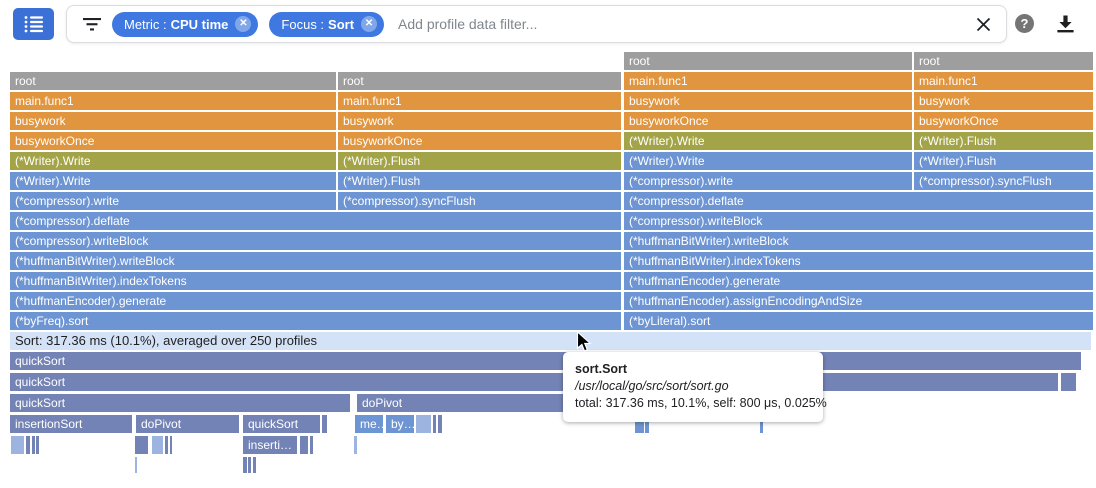 The image size is (1096, 488). Describe the element at coordinates (327, 24) in the screenshot. I see `filter-chip-focus: Focus : Sort ✕` at that location.